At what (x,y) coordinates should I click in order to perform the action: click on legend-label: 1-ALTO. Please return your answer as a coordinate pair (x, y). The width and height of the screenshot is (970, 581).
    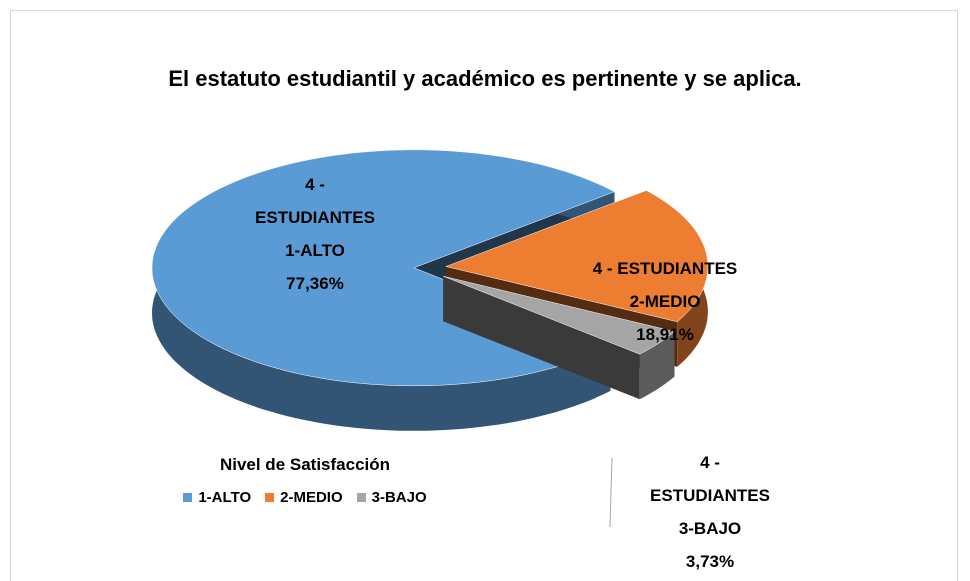
    Looking at the image, I should click on (225, 497).